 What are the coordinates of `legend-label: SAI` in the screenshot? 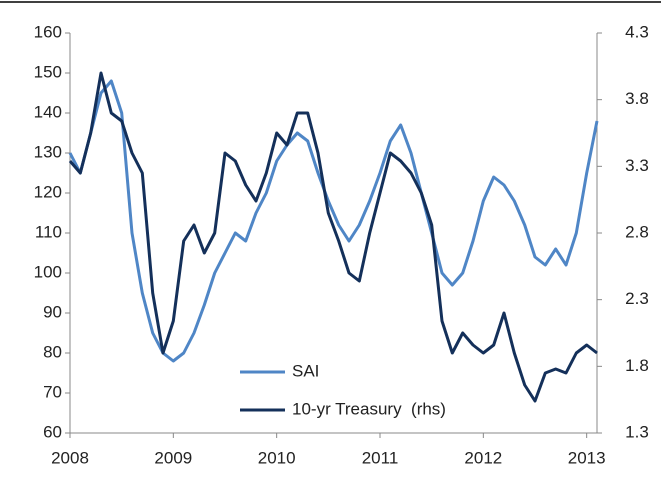 It's located at (305, 370).